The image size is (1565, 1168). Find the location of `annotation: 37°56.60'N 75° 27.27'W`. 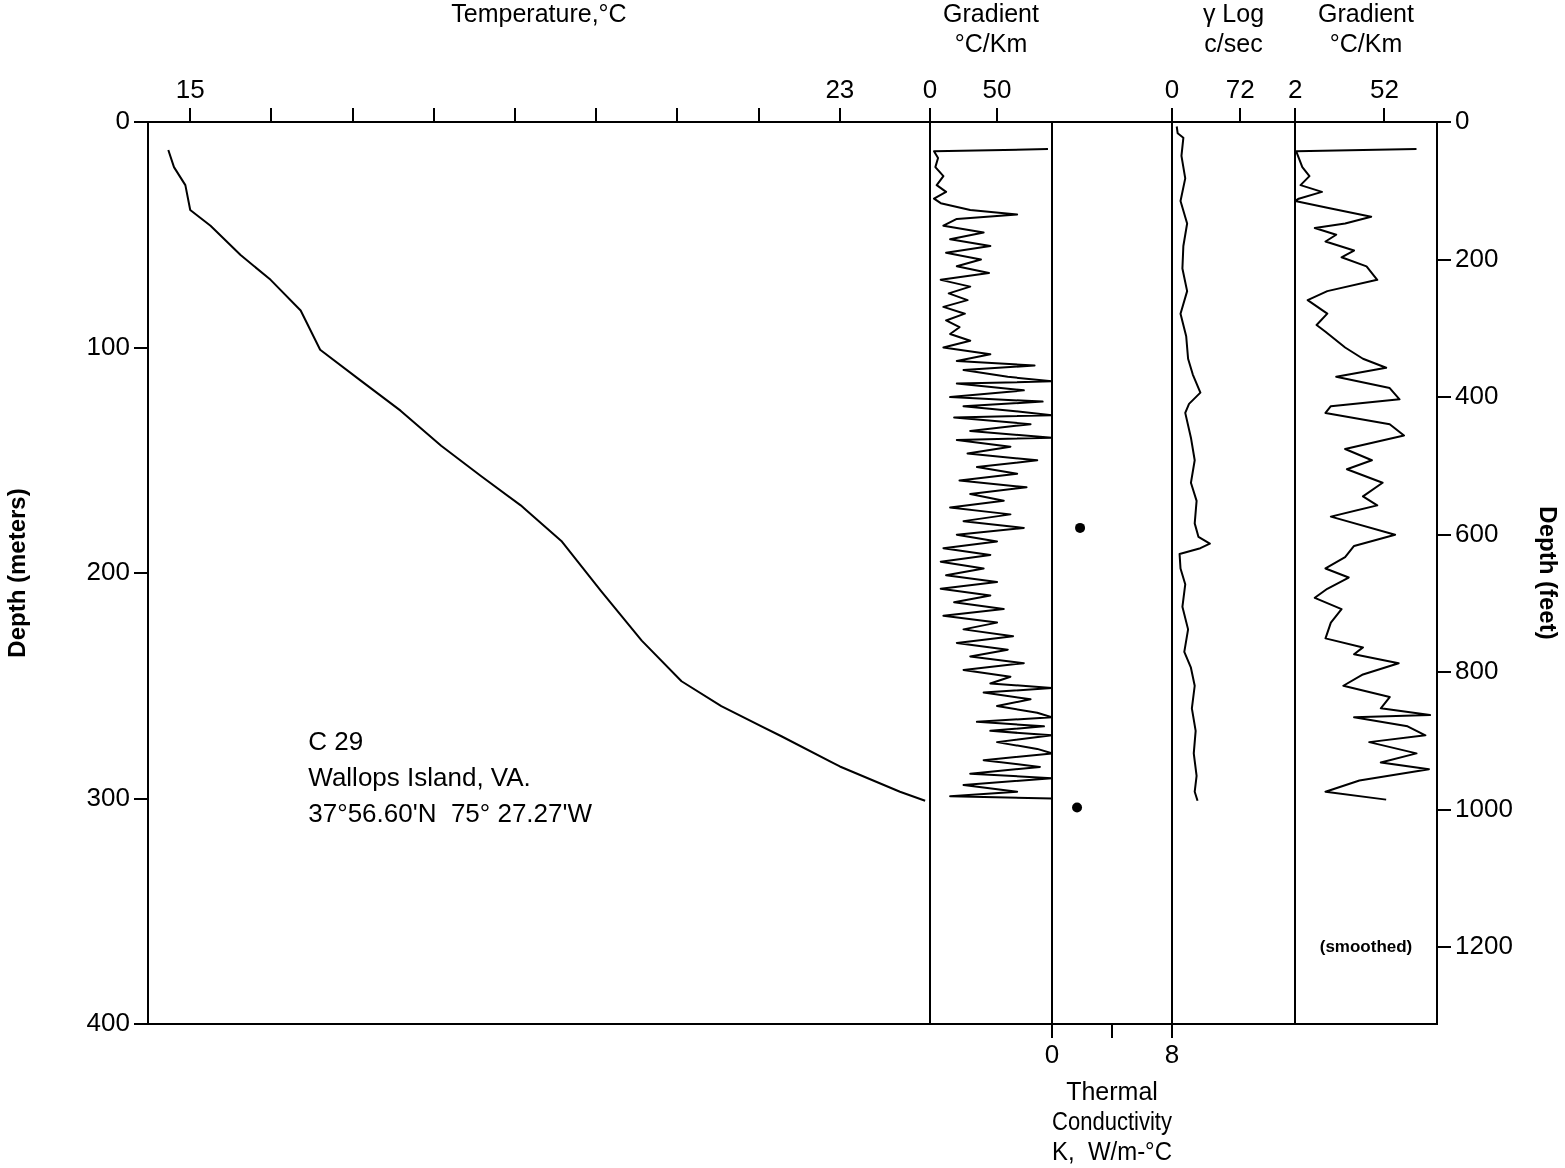

annotation: 37°56.60'N 75° 27.27'W is located at coordinates (450, 812).